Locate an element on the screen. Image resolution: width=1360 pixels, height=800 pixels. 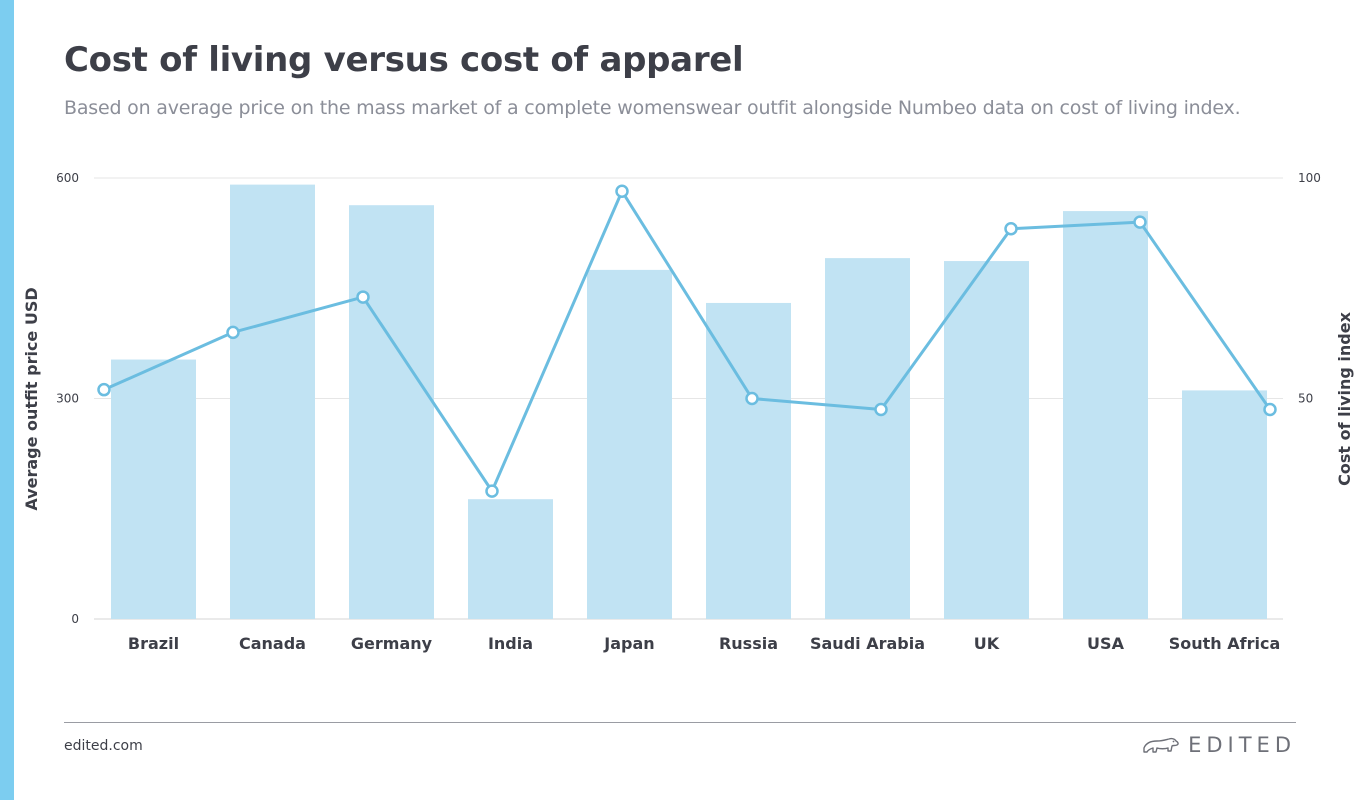
footer-divider is located at coordinates (680, 722).